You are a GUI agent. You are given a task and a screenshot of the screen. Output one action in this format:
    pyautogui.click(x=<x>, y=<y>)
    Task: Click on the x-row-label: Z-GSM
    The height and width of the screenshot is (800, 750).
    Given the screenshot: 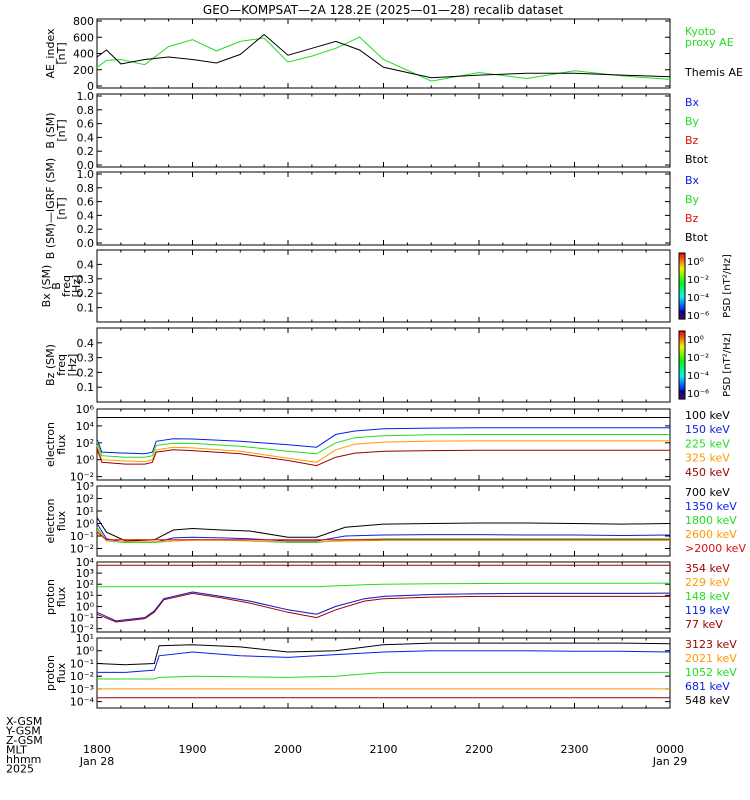 What is the action you would take?
    pyautogui.click(x=24, y=740)
    